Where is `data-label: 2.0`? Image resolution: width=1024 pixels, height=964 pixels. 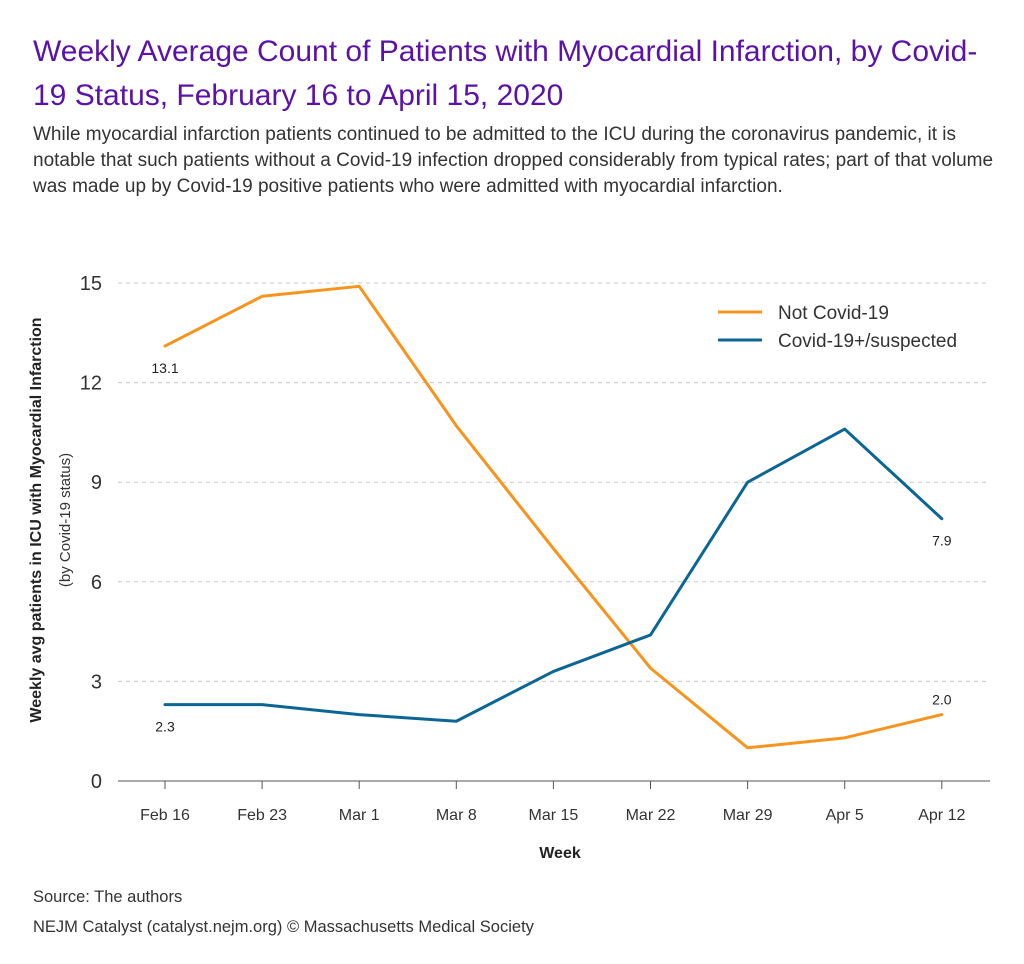 data-label: 2.0 is located at coordinates (942, 700).